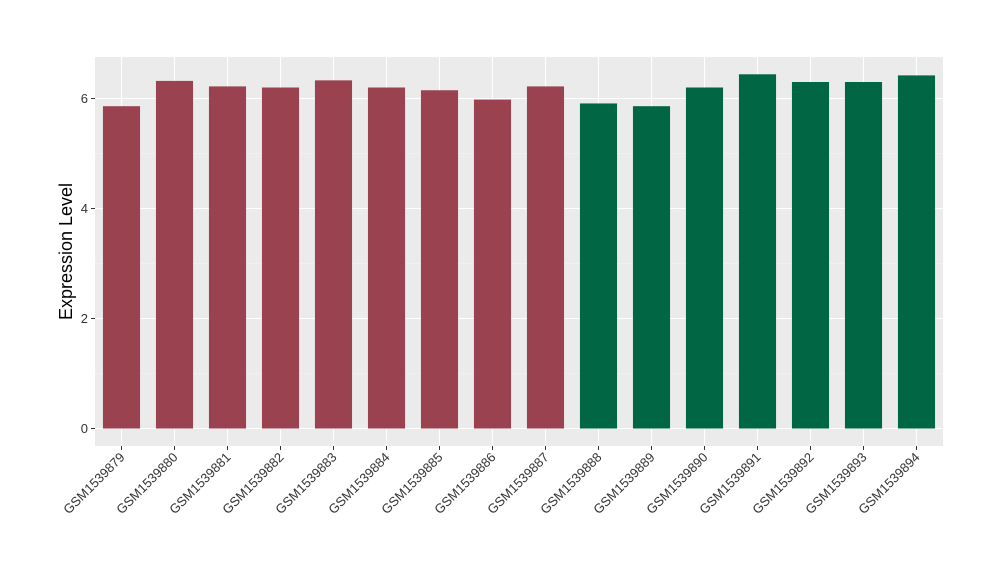 Image resolution: width=1000 pixels, height=580 pixels. I want to click on bar-GSM1539888, so click(598, 266).